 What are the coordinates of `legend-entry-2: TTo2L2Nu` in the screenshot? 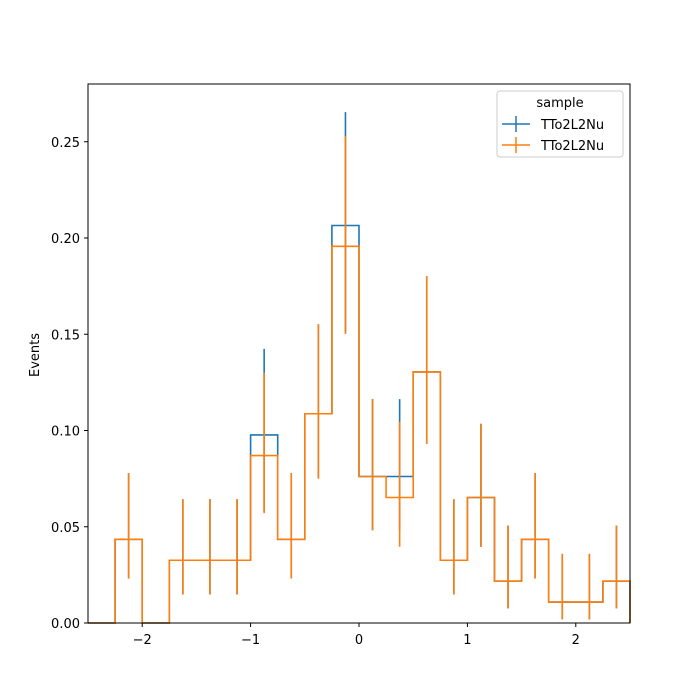 It's located at (553, 145).